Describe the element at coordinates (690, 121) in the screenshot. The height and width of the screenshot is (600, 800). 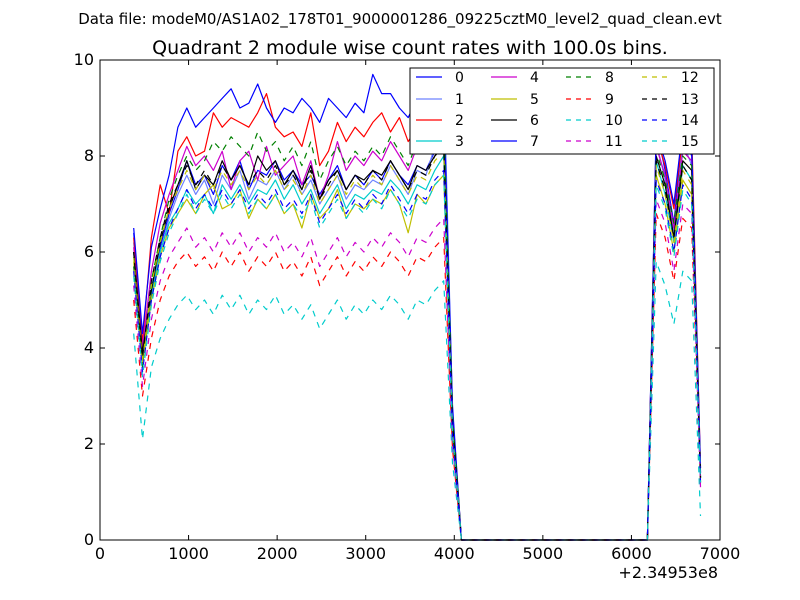
I see `legend-label-14: 14` at that location.